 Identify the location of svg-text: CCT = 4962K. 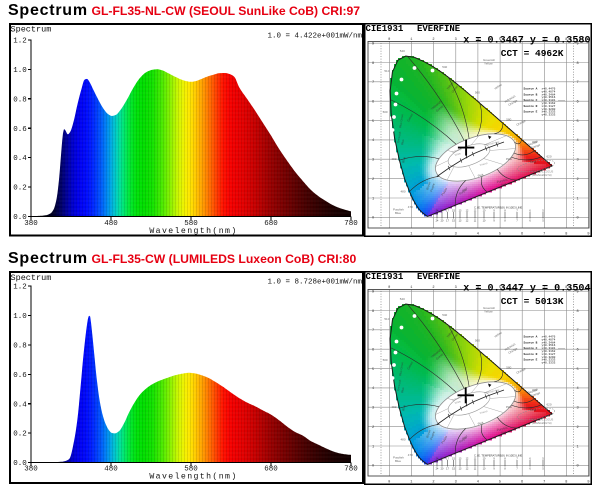
(532, 53).